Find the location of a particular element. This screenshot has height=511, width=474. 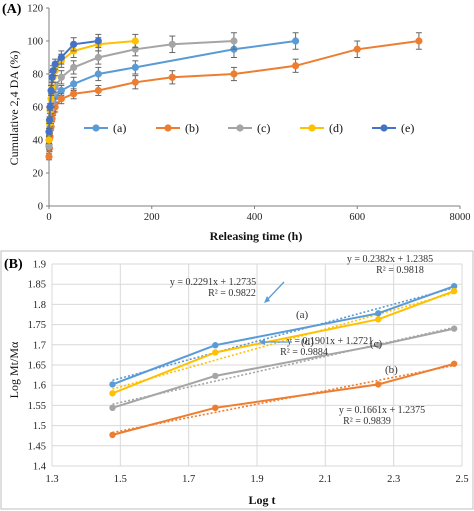

panel-b-ytick-label: 1.4 is located at coordinates (40, 467).